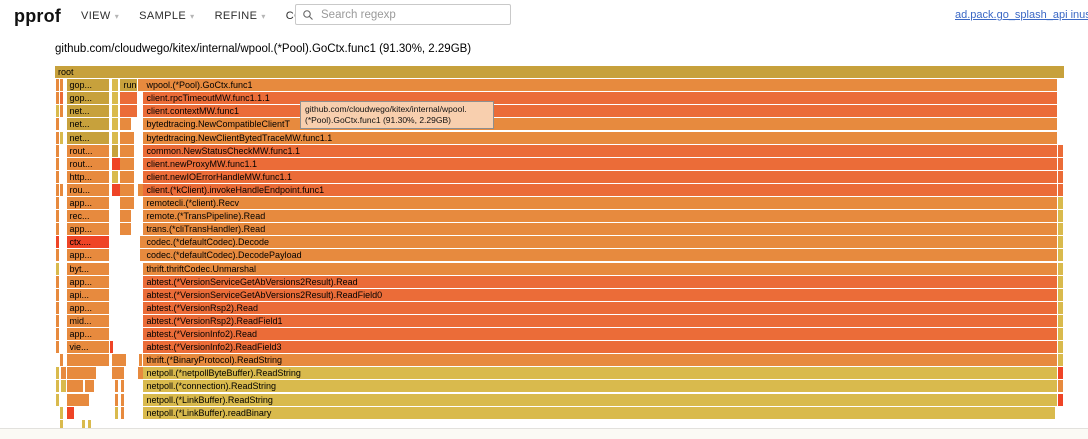 Image resolution: width=1088 pixels, height=439 pixels. I want to click on flame-frame: abtest.(*VersionRsp2).ReadField1, so click(600, 320).